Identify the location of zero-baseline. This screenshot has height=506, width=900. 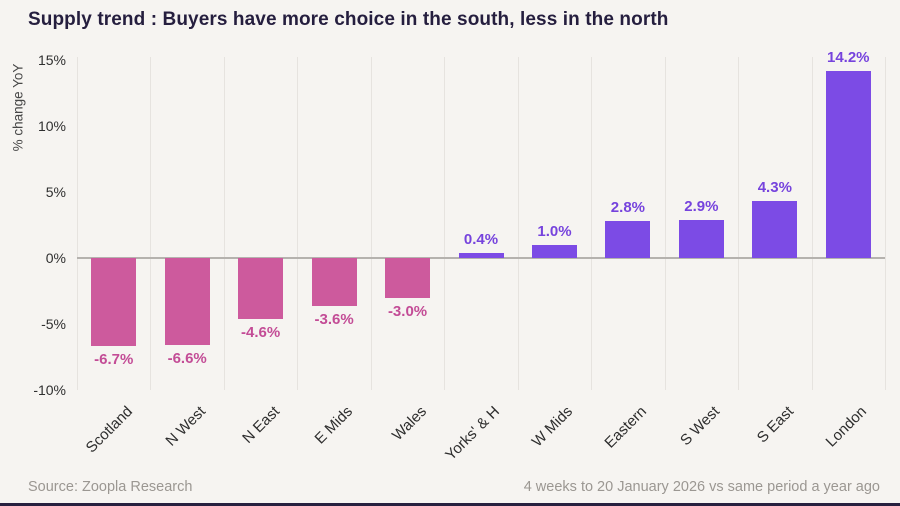
(481, 258).